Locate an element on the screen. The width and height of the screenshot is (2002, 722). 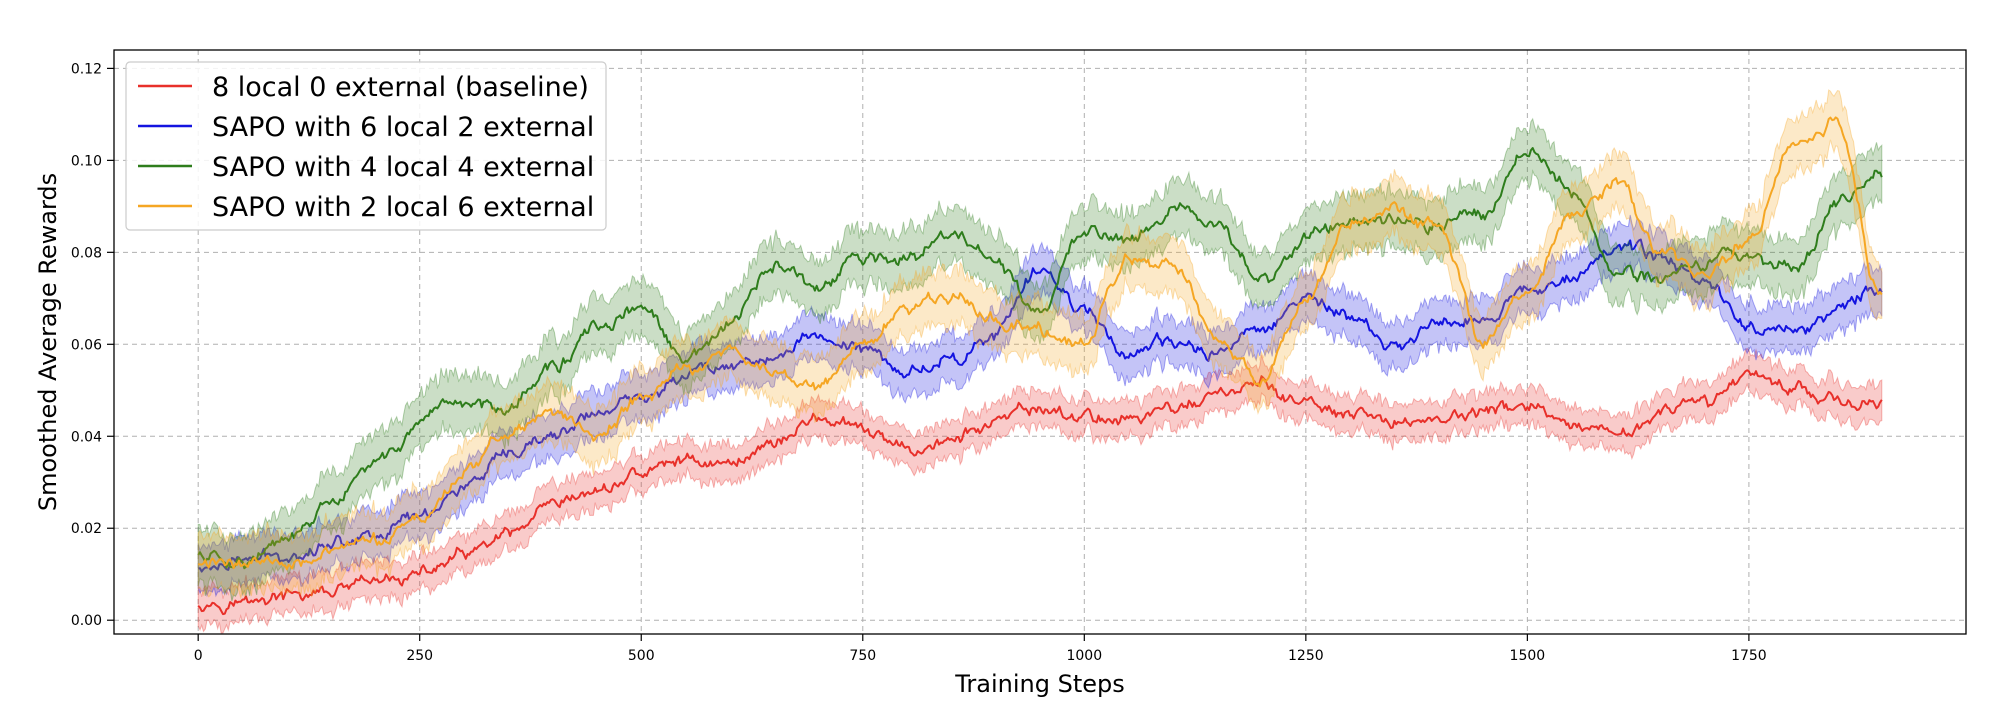
y-tick-label: 0.06 is located at coordinates (86, 345).